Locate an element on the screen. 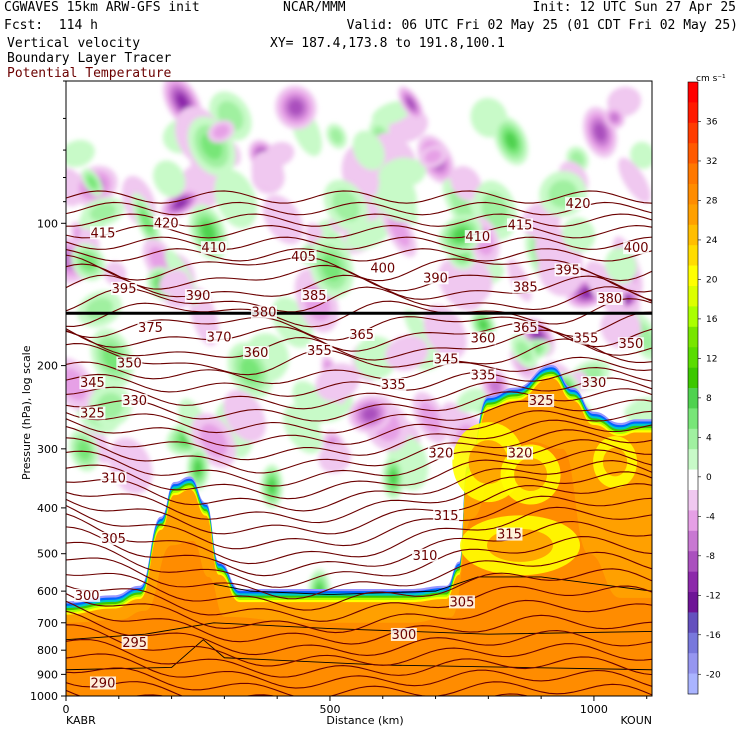  colorbar-label: 4 is located at coordinates (709, 438).